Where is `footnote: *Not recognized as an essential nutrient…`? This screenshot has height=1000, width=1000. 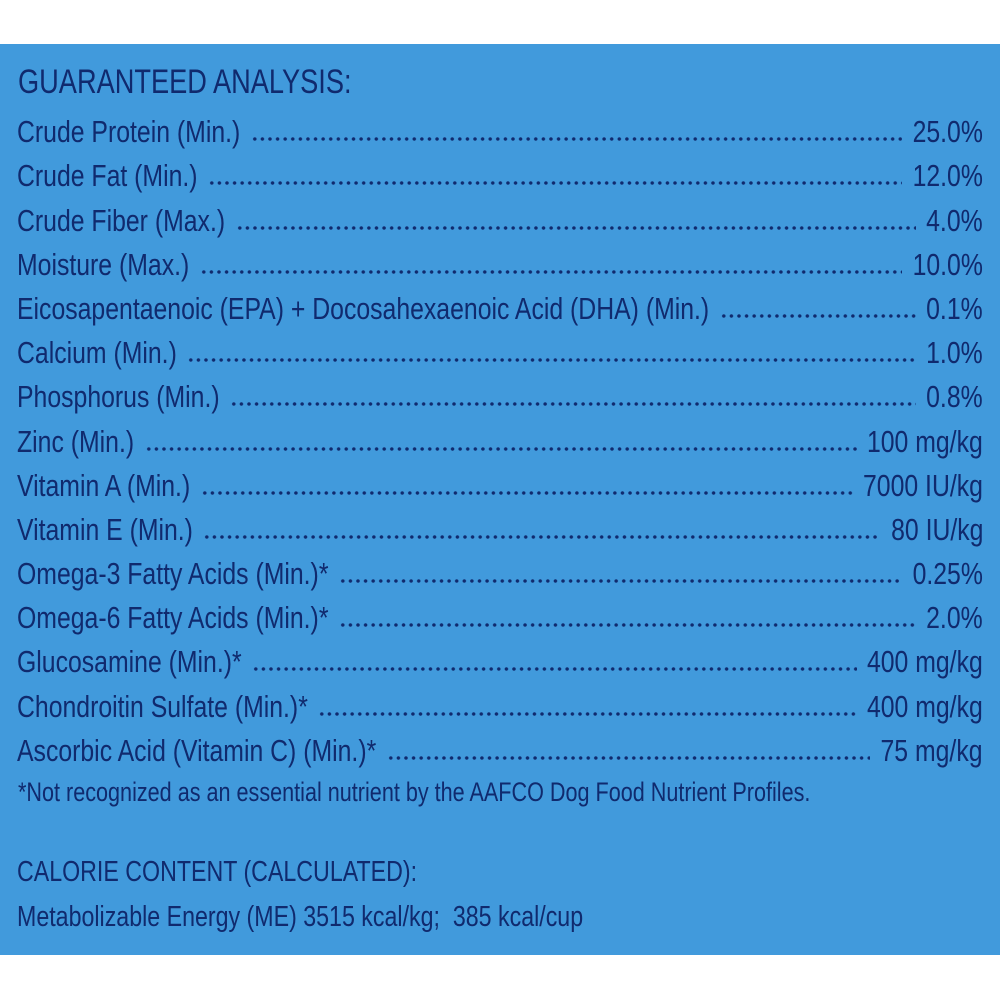
footnote: *Not recognized as an essential nutrient… is located at coordinates (414, 792).